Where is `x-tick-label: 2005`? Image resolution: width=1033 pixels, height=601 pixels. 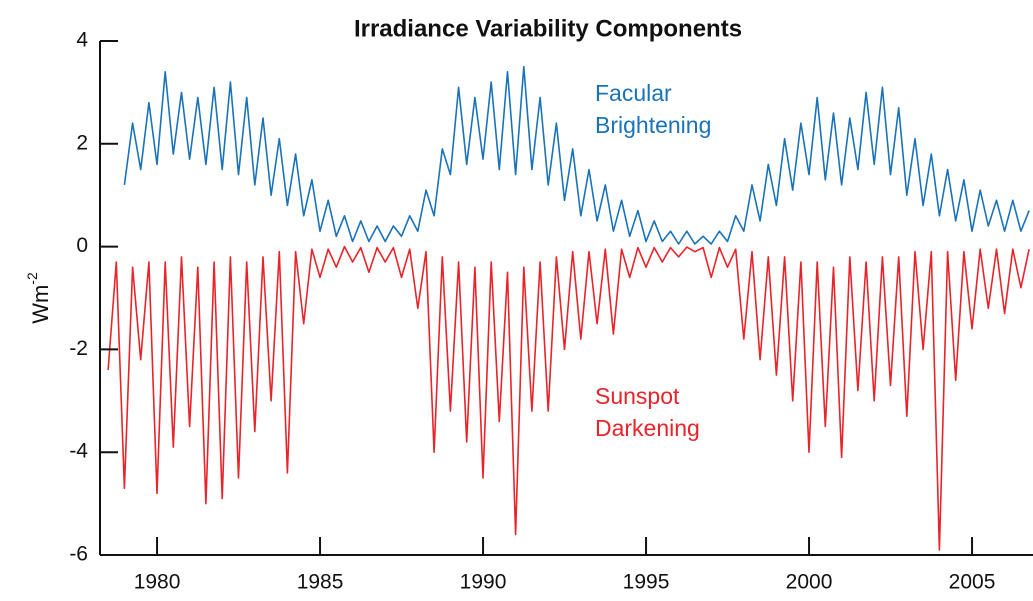
x-tick-label: 2005 is located at coordinates (972, 582).